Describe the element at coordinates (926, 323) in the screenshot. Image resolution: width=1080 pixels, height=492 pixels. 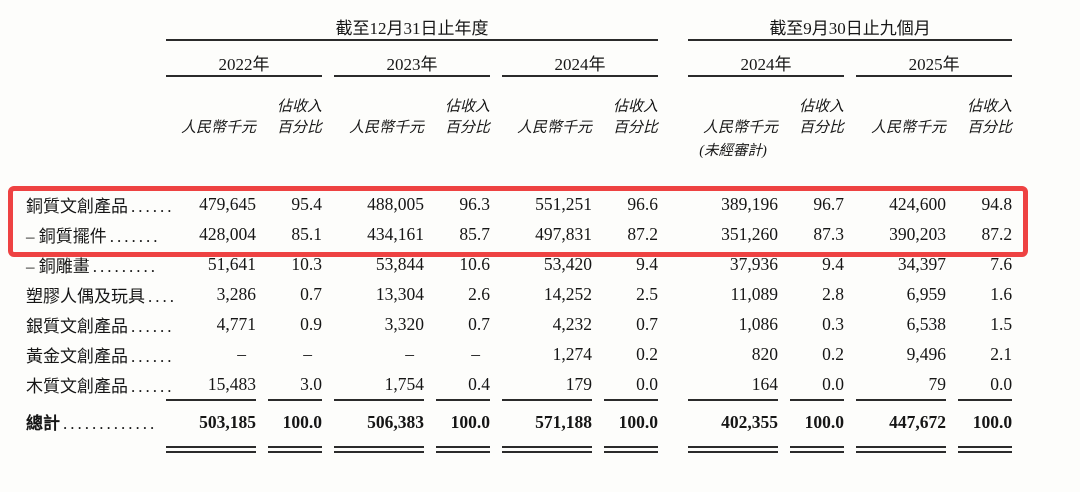
I see `amount-cell: 6,538` at that location.